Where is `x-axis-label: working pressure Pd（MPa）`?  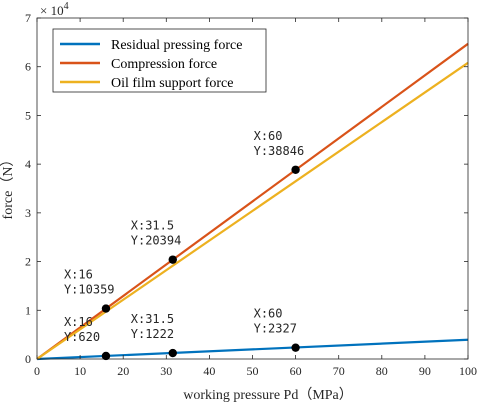
x-axis-label: working pressure Pd（MPa） is located at coordinates (268, 395).